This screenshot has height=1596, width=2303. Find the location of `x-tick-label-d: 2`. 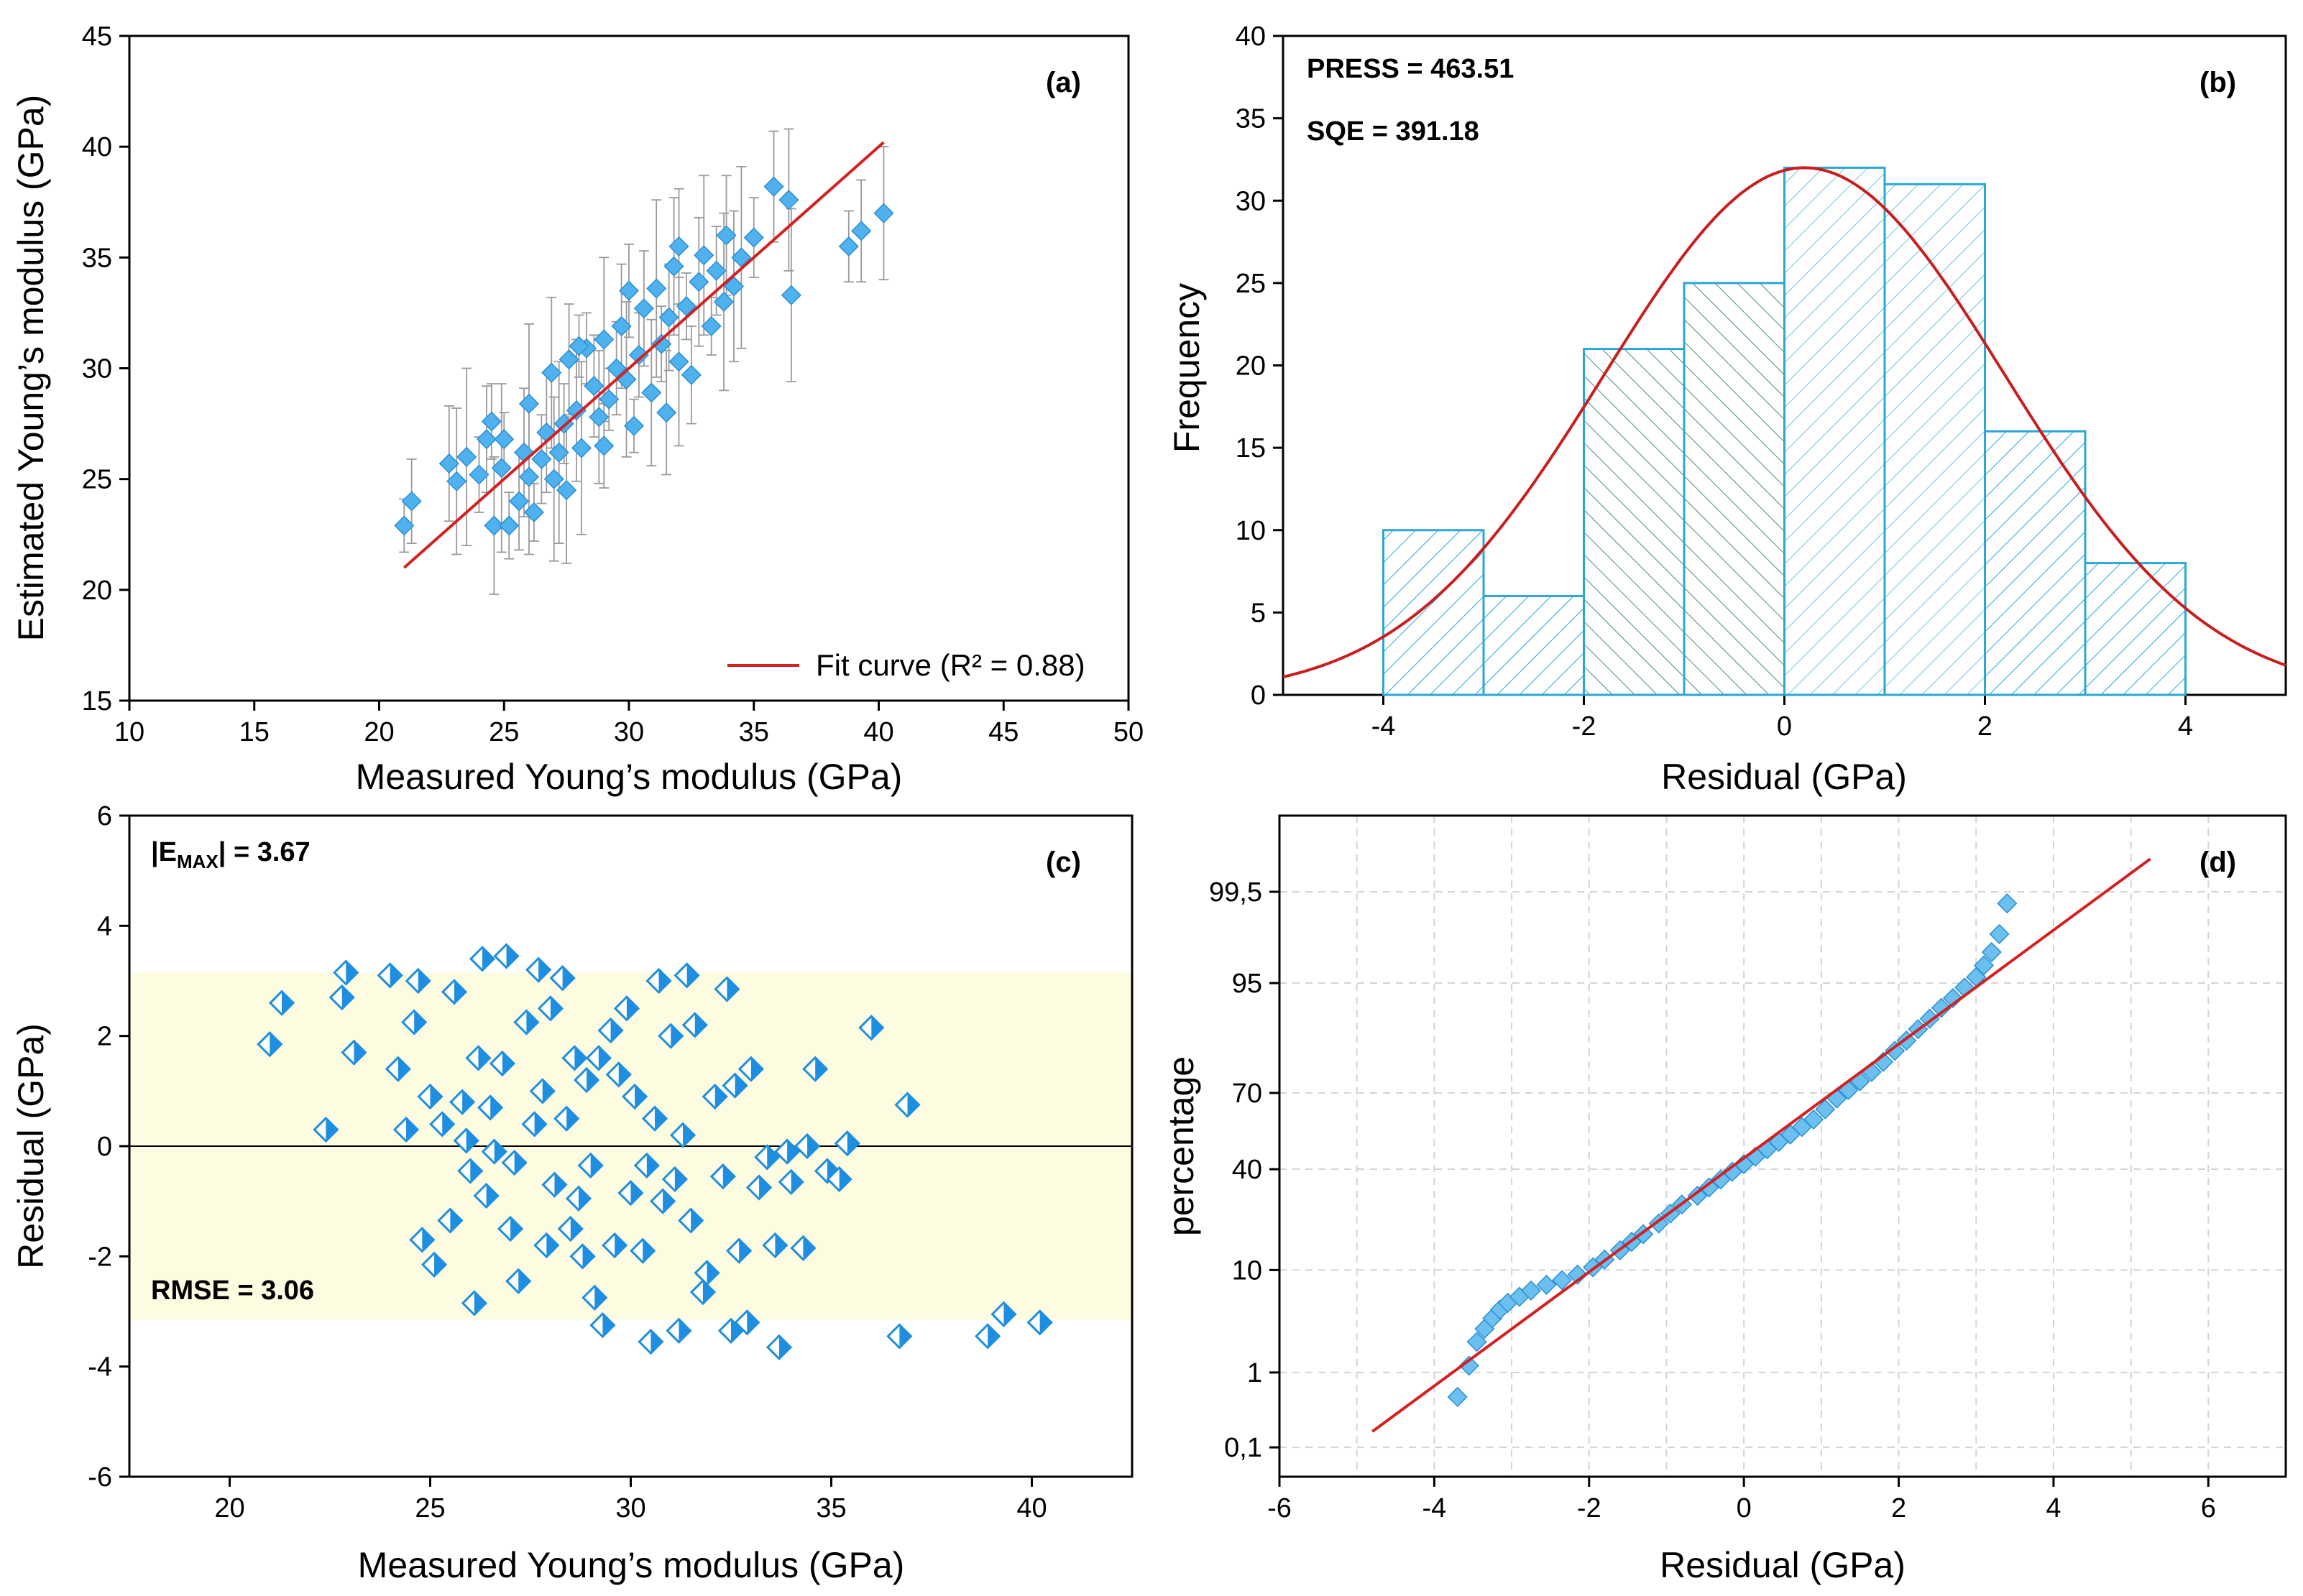

x-tick-label-d: 2 is located at coordinates (1898, 1508).